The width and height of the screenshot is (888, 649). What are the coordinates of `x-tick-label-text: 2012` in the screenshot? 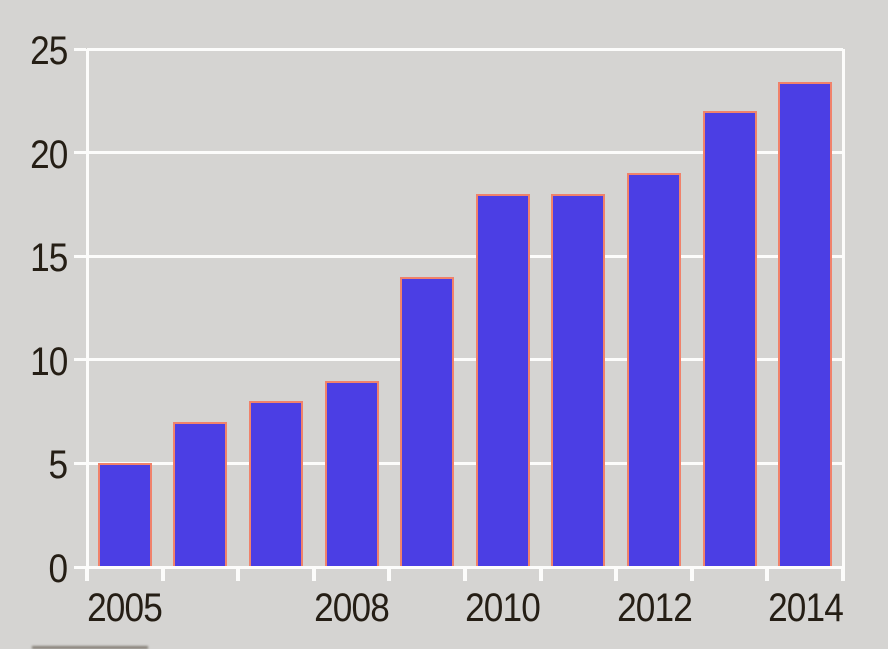 It's located at (654, 608).